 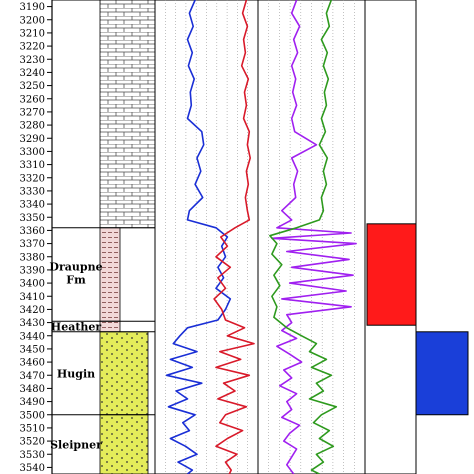 What do you see at coordinates (76, 444) in the screenshot?
I see `formation-label: Sleipner` at bounding box center [76, 444].